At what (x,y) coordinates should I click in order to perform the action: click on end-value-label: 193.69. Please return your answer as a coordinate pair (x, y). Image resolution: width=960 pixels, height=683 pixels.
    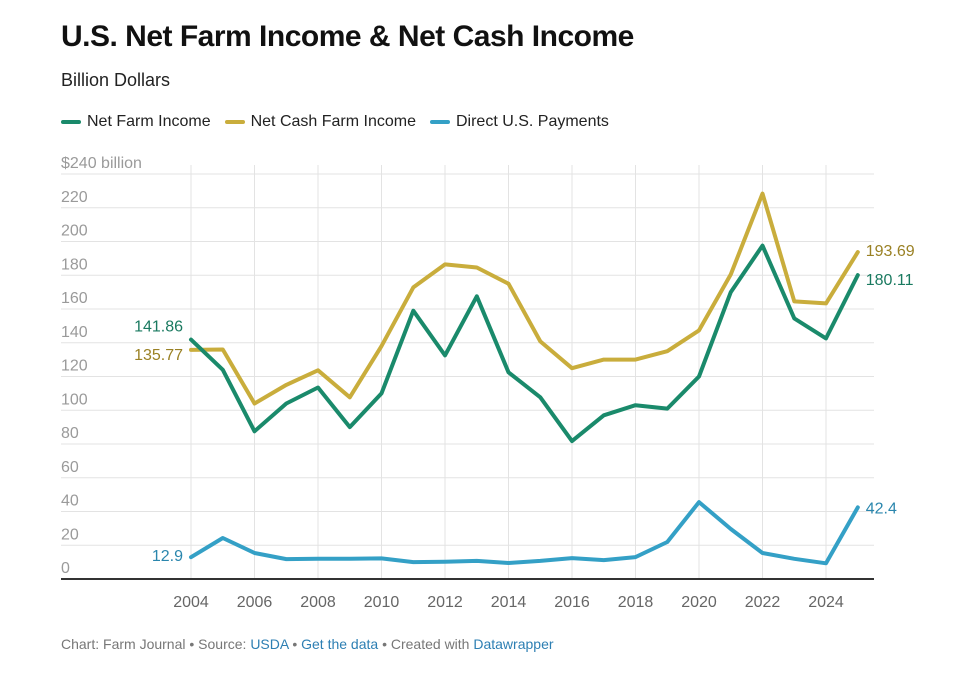
    Looking at the image, I should click on (890, 251).